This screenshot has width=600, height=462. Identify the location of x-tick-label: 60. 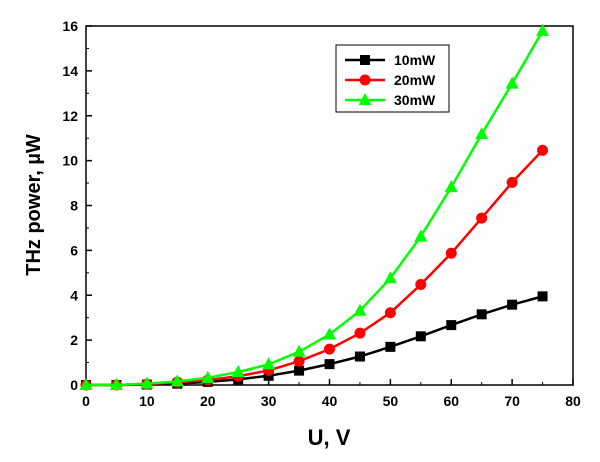
(451, 401).